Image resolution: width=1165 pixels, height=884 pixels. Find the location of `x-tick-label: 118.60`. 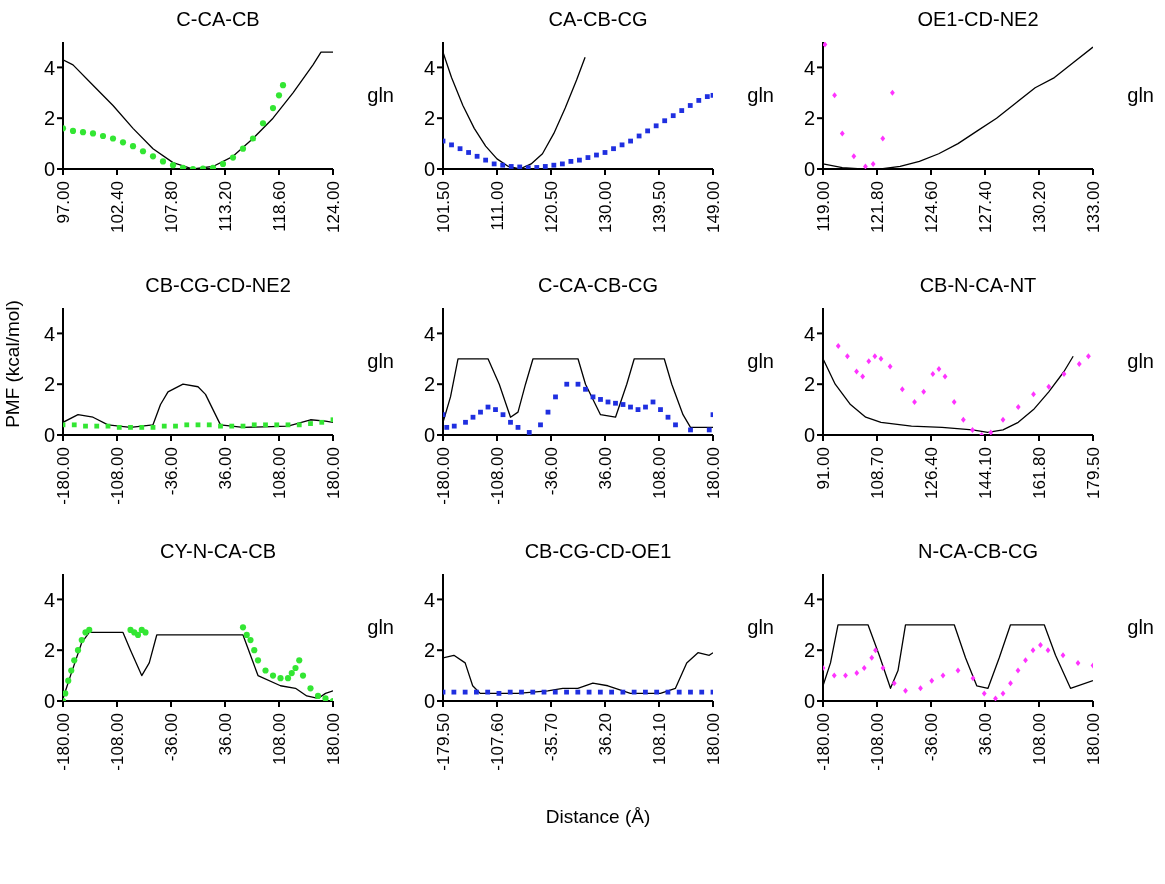

x-tick-label: 118.60 is located at coordinates (279, 206).